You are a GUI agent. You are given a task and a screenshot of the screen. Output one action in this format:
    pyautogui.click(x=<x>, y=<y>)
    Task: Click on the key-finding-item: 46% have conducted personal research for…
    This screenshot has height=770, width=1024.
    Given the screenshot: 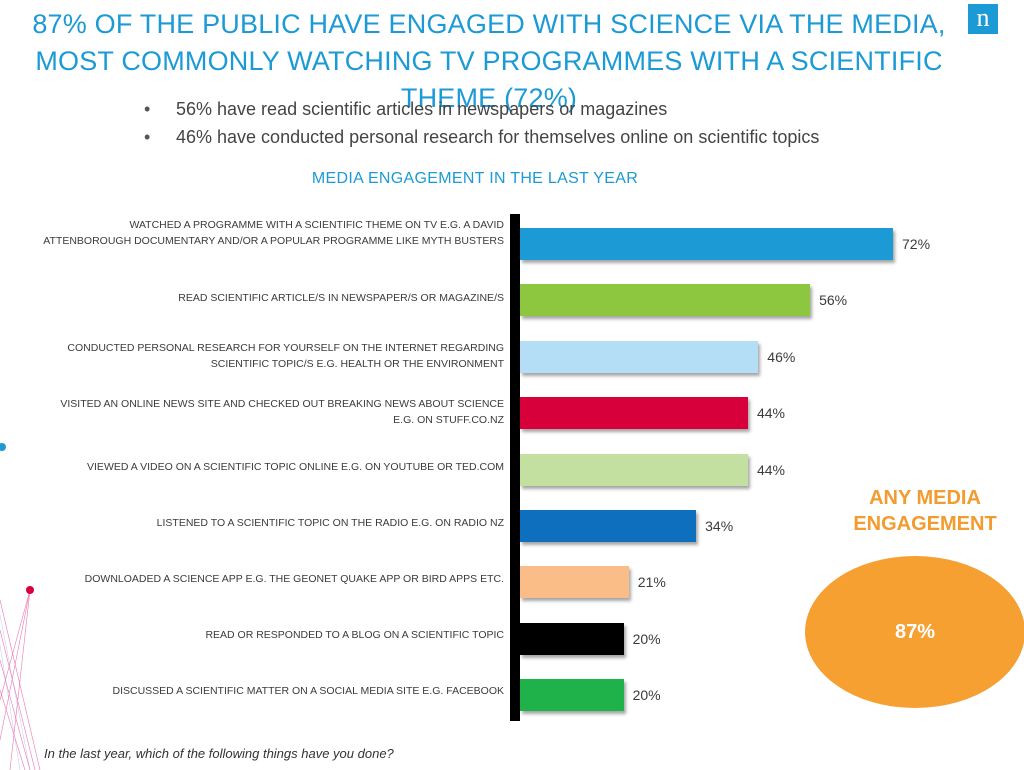 What is the action you would take?
    pyautogui.click(x=479, y=137)
    